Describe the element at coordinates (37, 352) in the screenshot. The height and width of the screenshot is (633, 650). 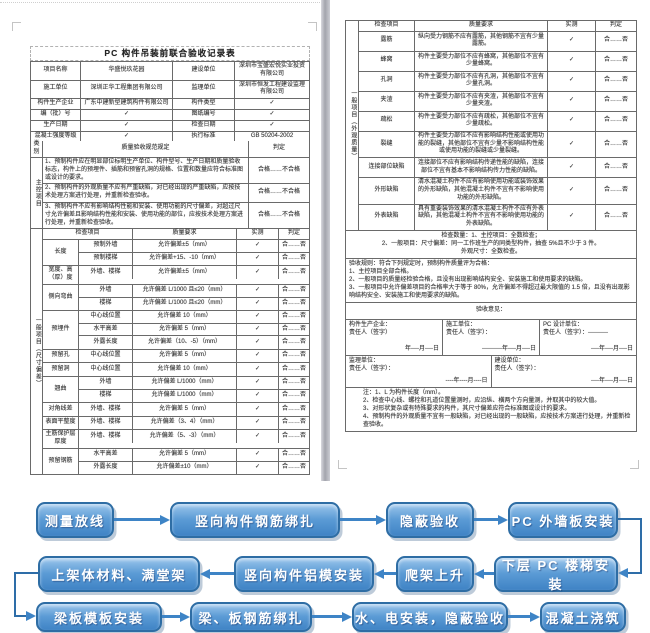
I see `check-section-label: 一般项目（尺寸偏差）` at that location.